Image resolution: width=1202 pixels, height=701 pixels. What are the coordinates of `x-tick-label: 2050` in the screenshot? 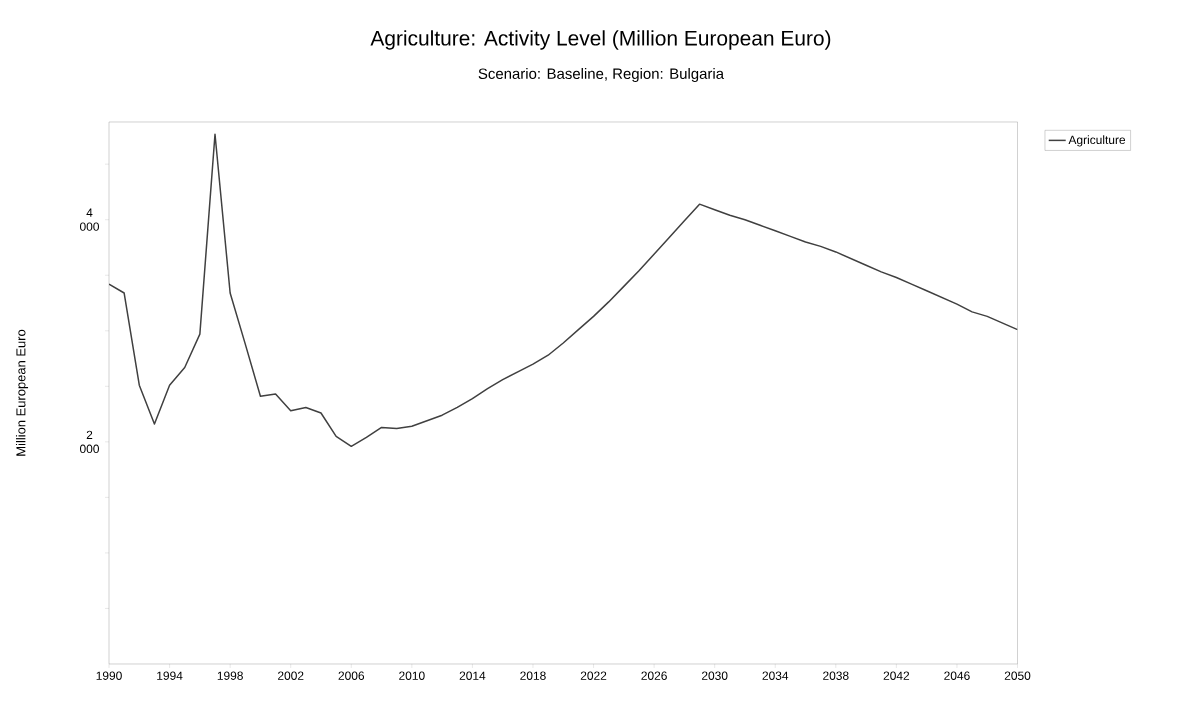 It's located at (1017, 675).